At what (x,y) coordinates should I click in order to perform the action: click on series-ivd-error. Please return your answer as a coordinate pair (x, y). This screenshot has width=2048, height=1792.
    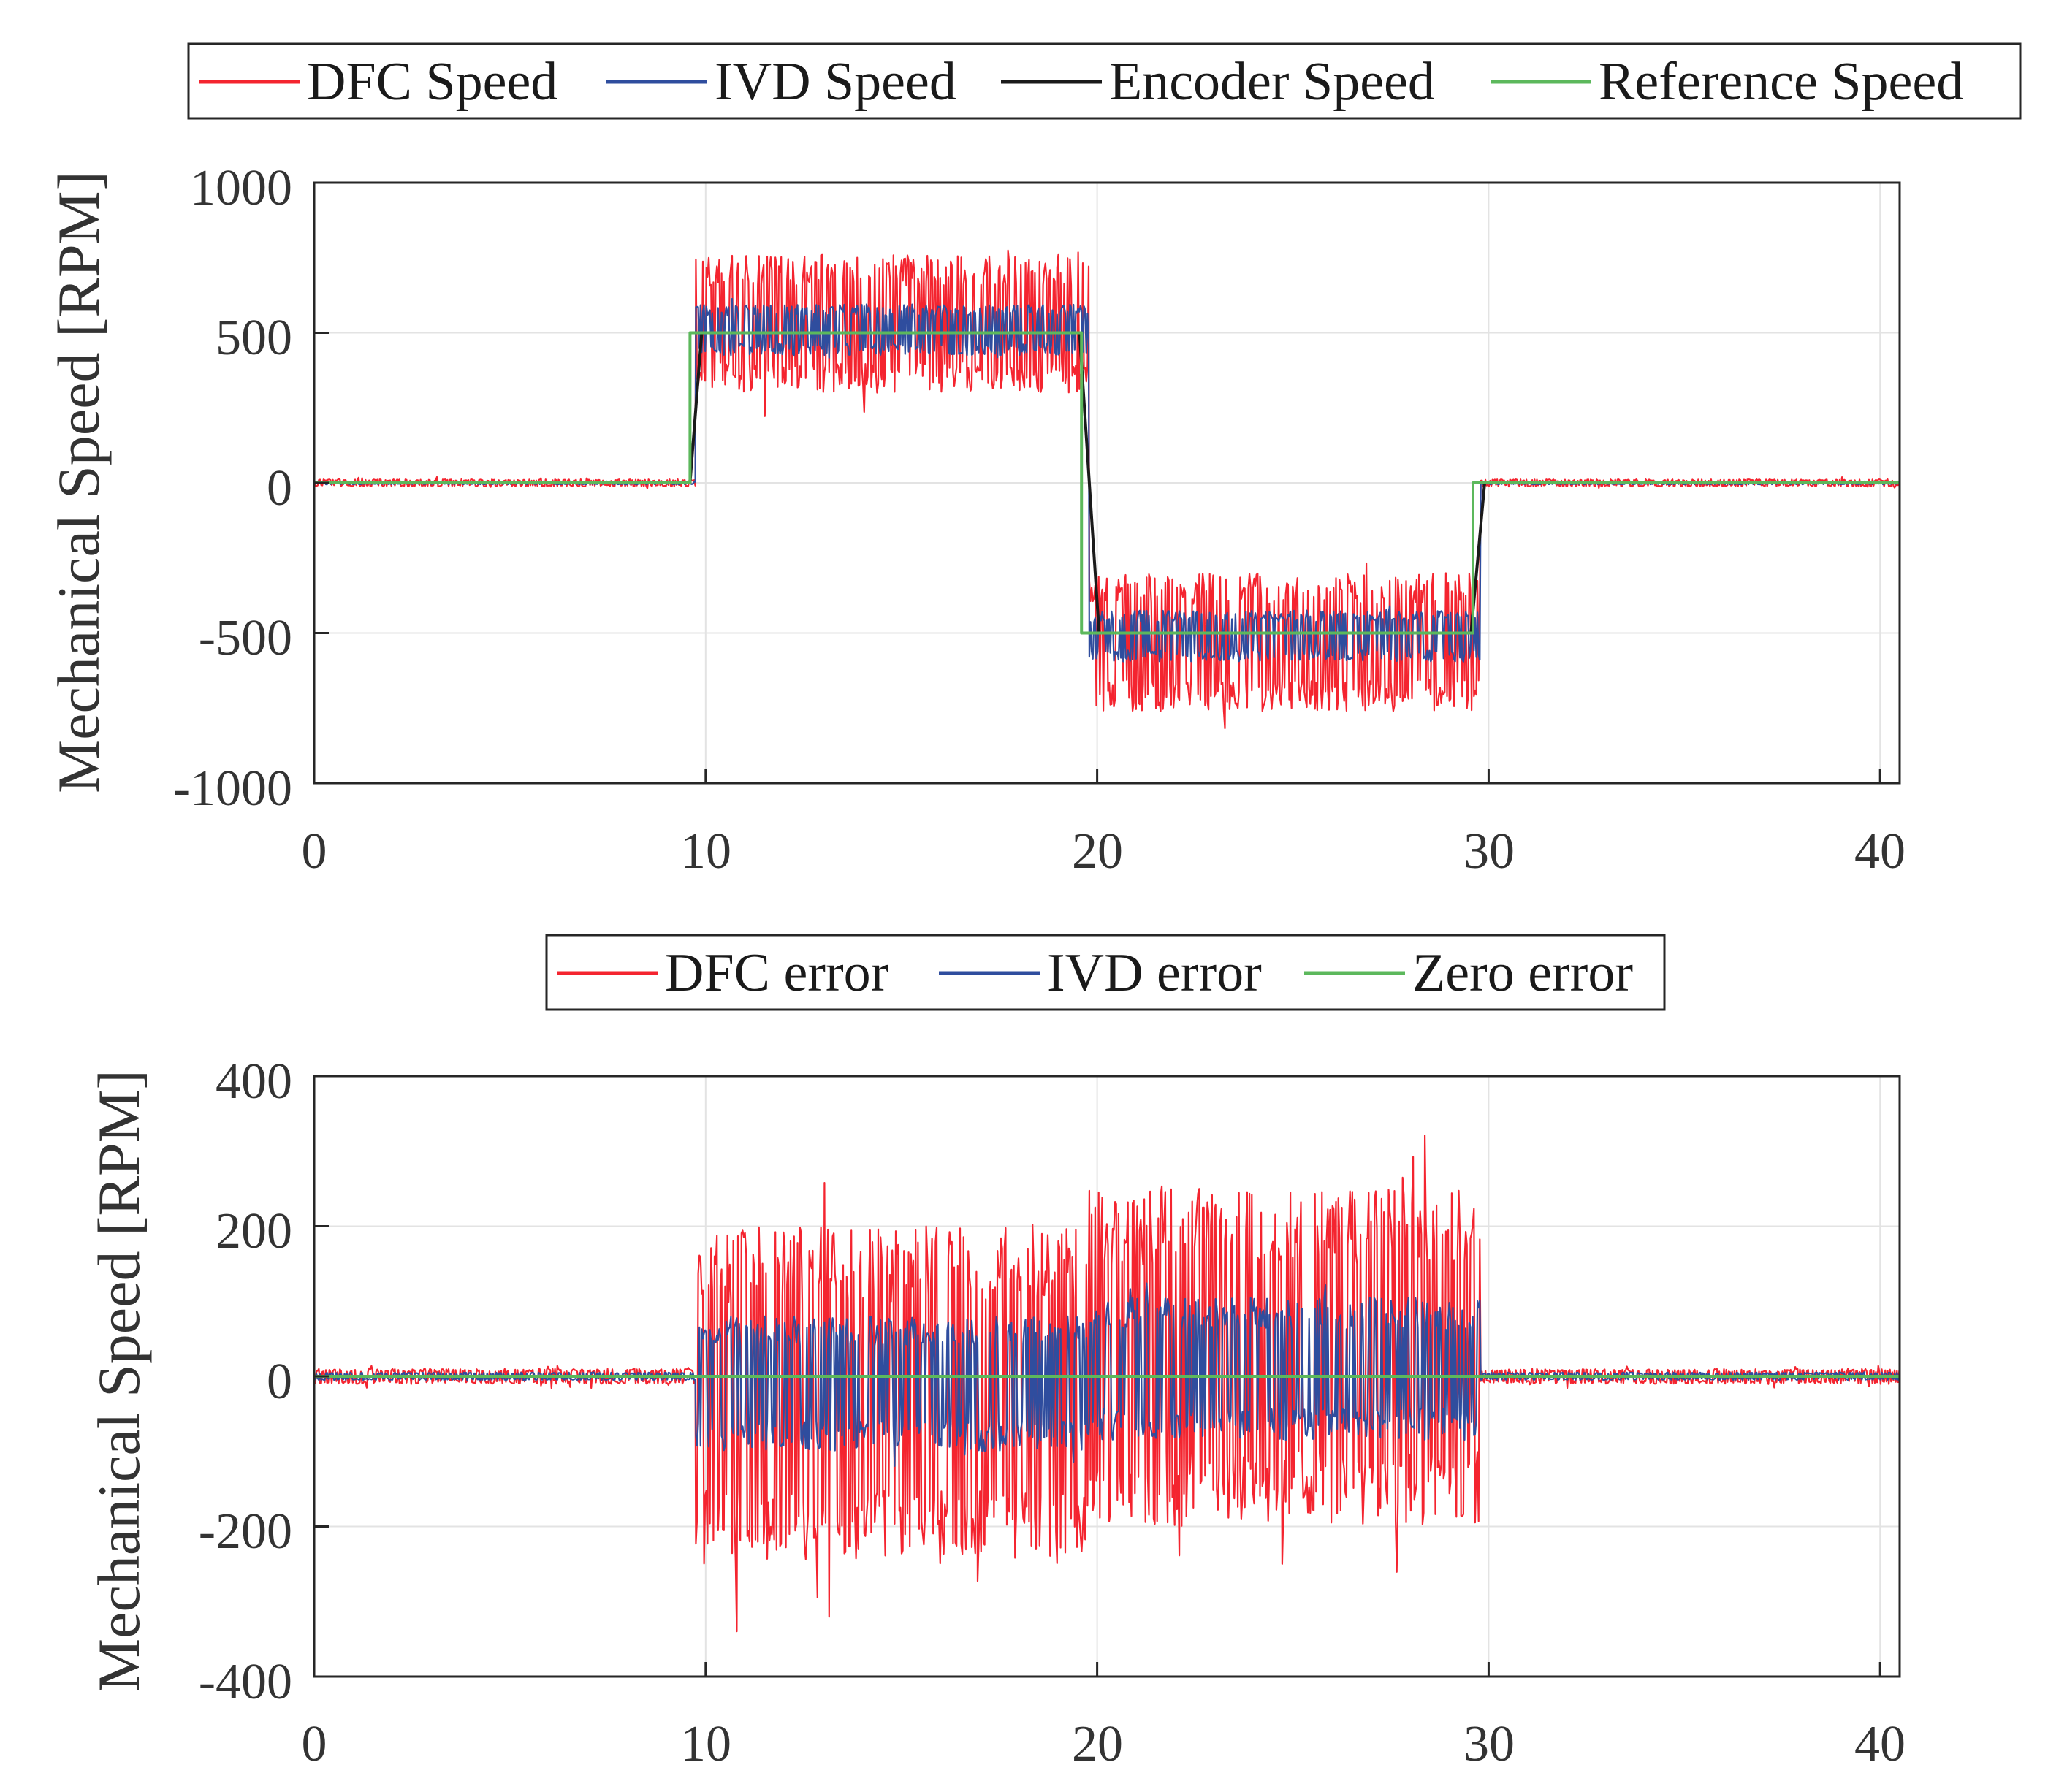
    Looking at the image, I should click on (1106, 1375).